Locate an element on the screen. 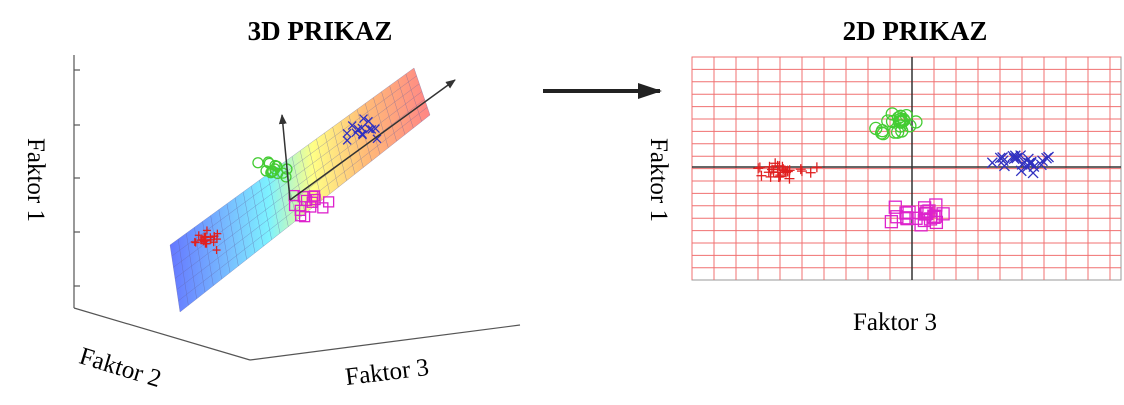  plane-mesh is located at coordinates (300, 190).